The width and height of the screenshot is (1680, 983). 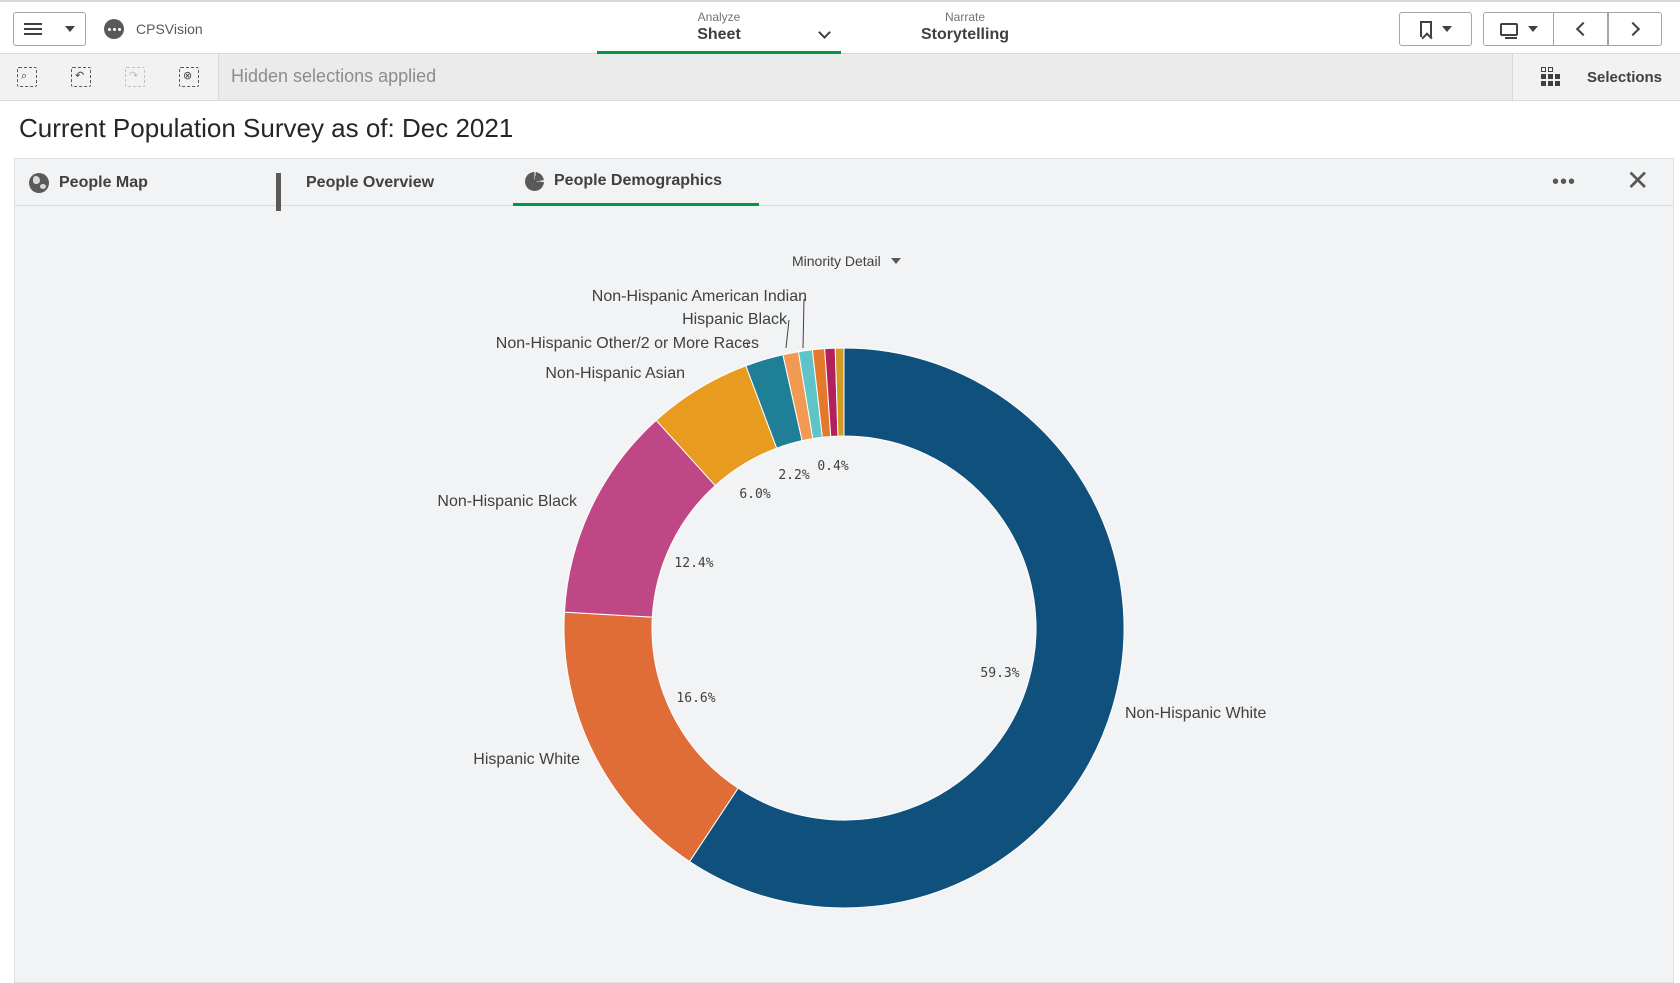 What do you see at coordinates (1425, 29) in the screenshot?
I see `bookmark-icon` at bounding box center [1425, 29].